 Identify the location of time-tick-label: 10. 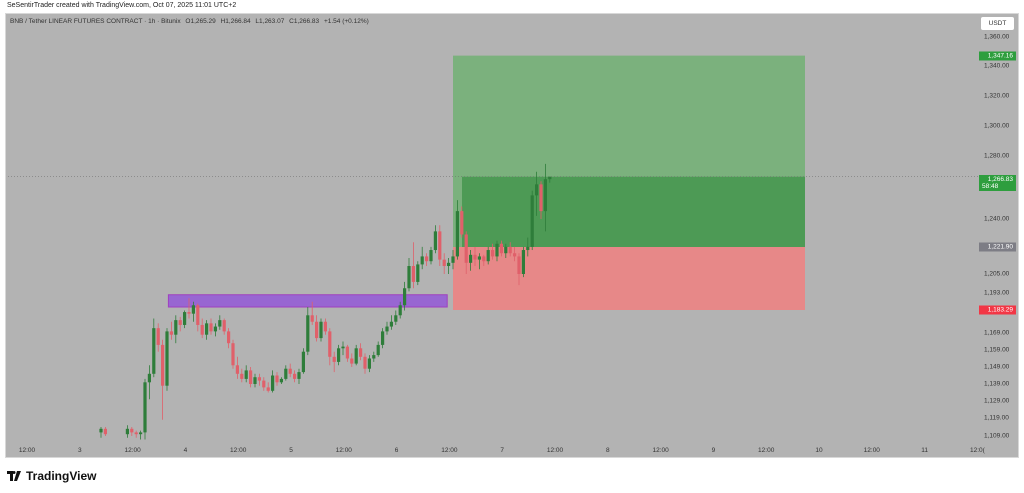
(819, 450).